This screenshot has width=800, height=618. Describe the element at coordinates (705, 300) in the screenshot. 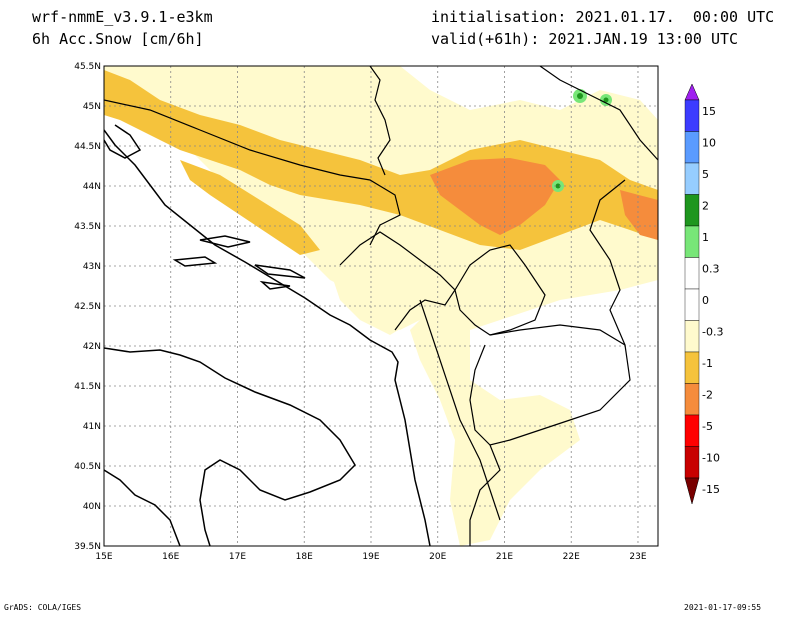

I see `colorbar-label: 0` at that location.